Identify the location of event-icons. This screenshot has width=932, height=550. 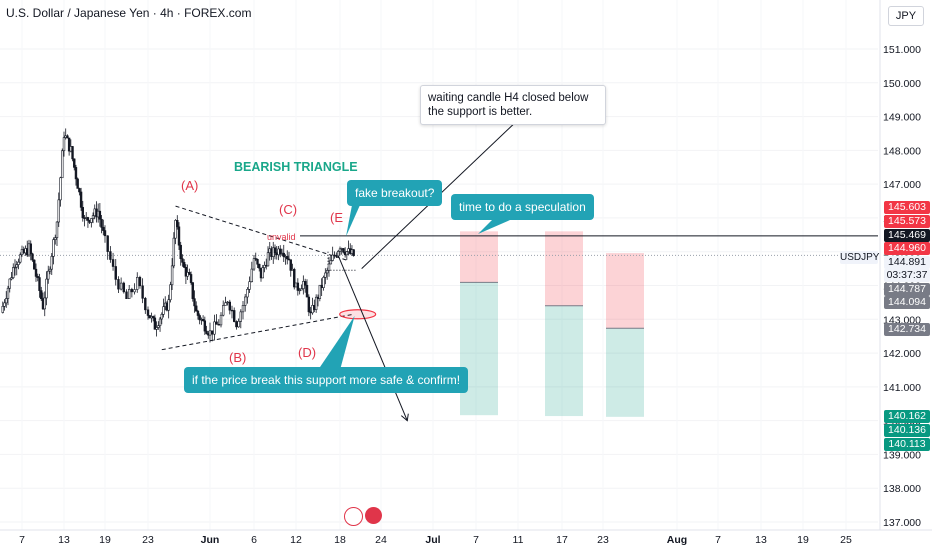
(364, 516).